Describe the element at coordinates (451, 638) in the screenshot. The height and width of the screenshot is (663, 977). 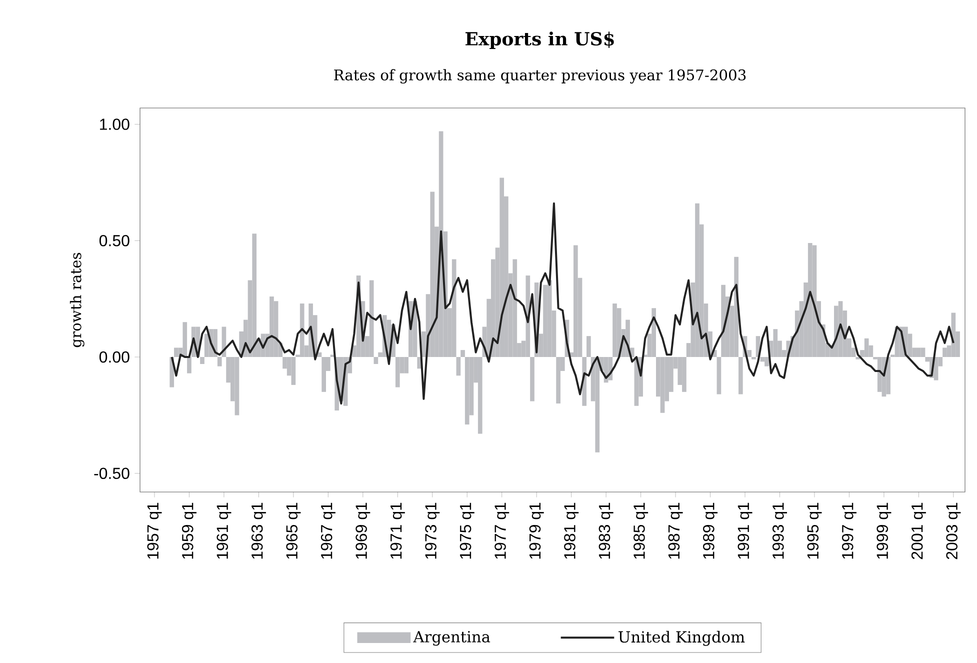
I see `legend-label: Argentina` at that location.